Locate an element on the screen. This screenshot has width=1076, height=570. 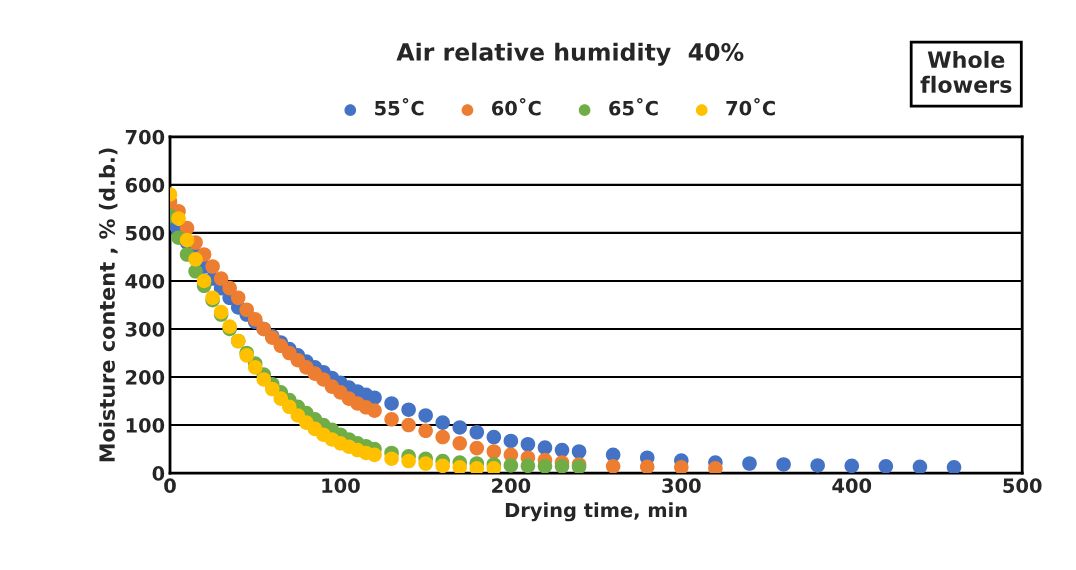
y-axis-title: Moisture content , % (d.b.) is located at coordinates (108, 305).